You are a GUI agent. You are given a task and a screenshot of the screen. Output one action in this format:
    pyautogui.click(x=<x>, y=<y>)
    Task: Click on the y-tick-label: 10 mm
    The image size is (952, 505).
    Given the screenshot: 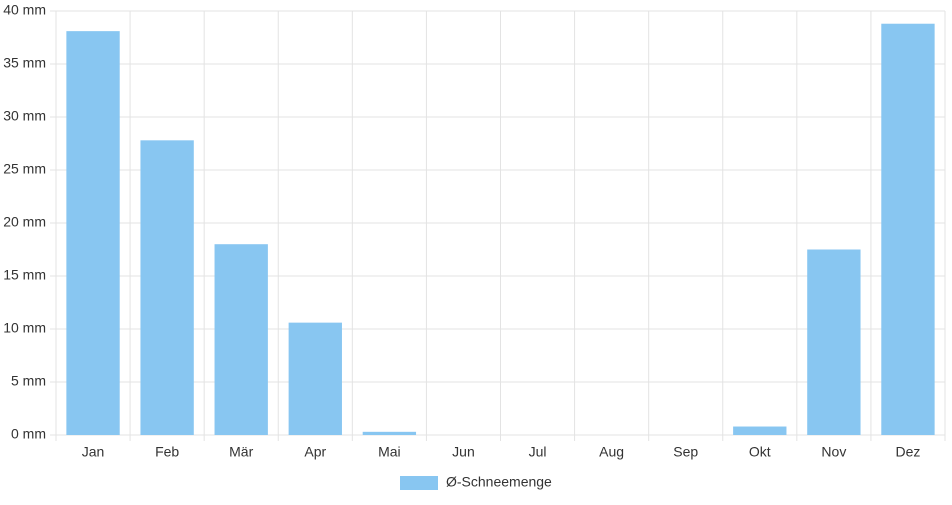 What is the action you would take?
    pyautogui.click(x=24, y=328)
    